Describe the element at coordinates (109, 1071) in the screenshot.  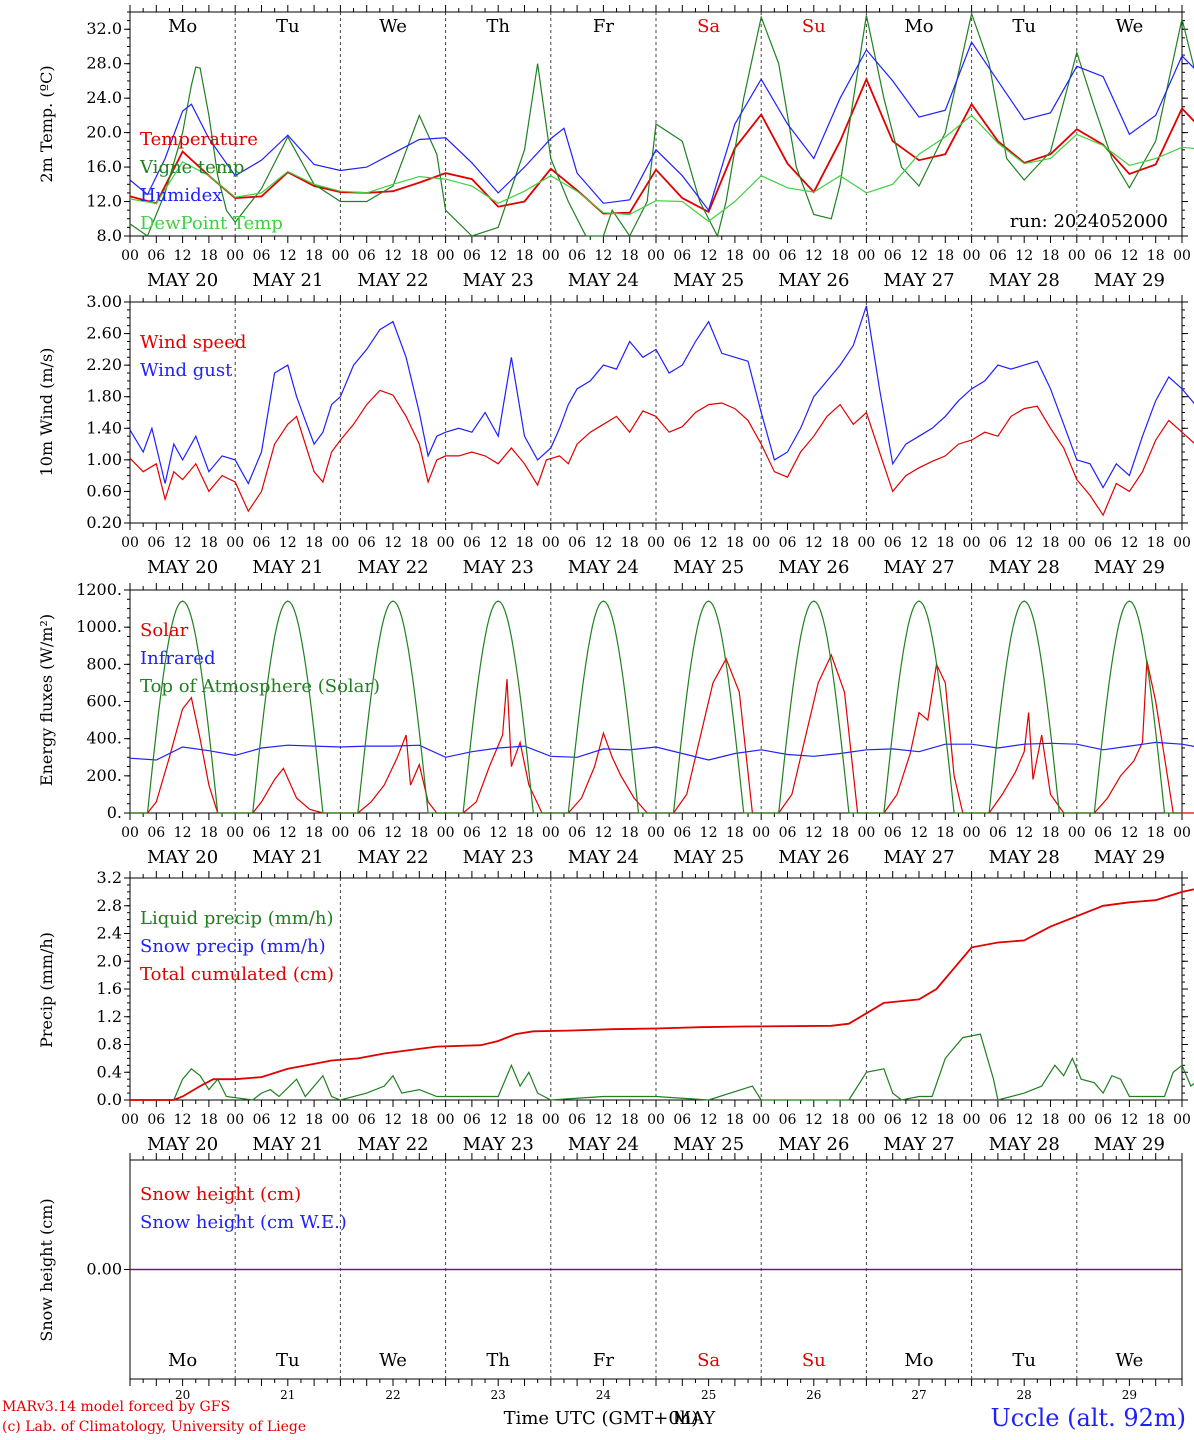
I see `y-tick-label: 0.4` at that location.